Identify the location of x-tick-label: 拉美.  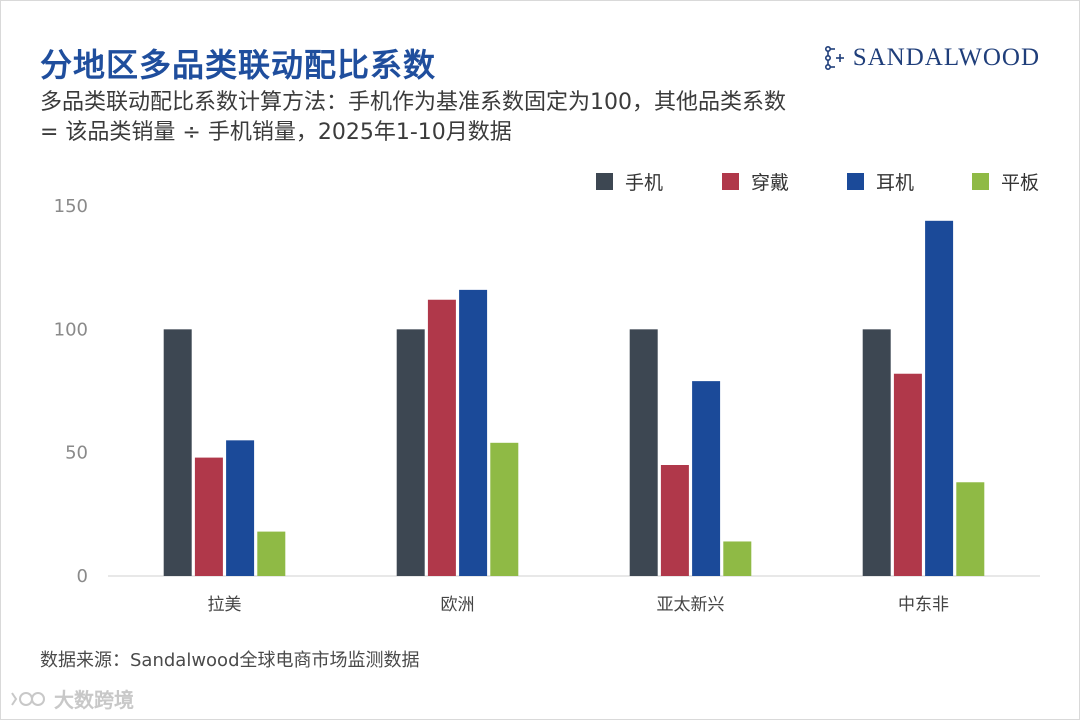
(225, 605).